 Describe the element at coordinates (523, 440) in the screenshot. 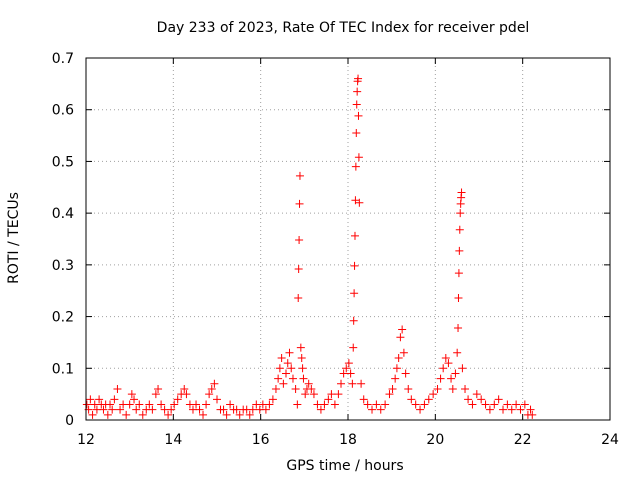

I see `x-tick-label: 22` at that location.